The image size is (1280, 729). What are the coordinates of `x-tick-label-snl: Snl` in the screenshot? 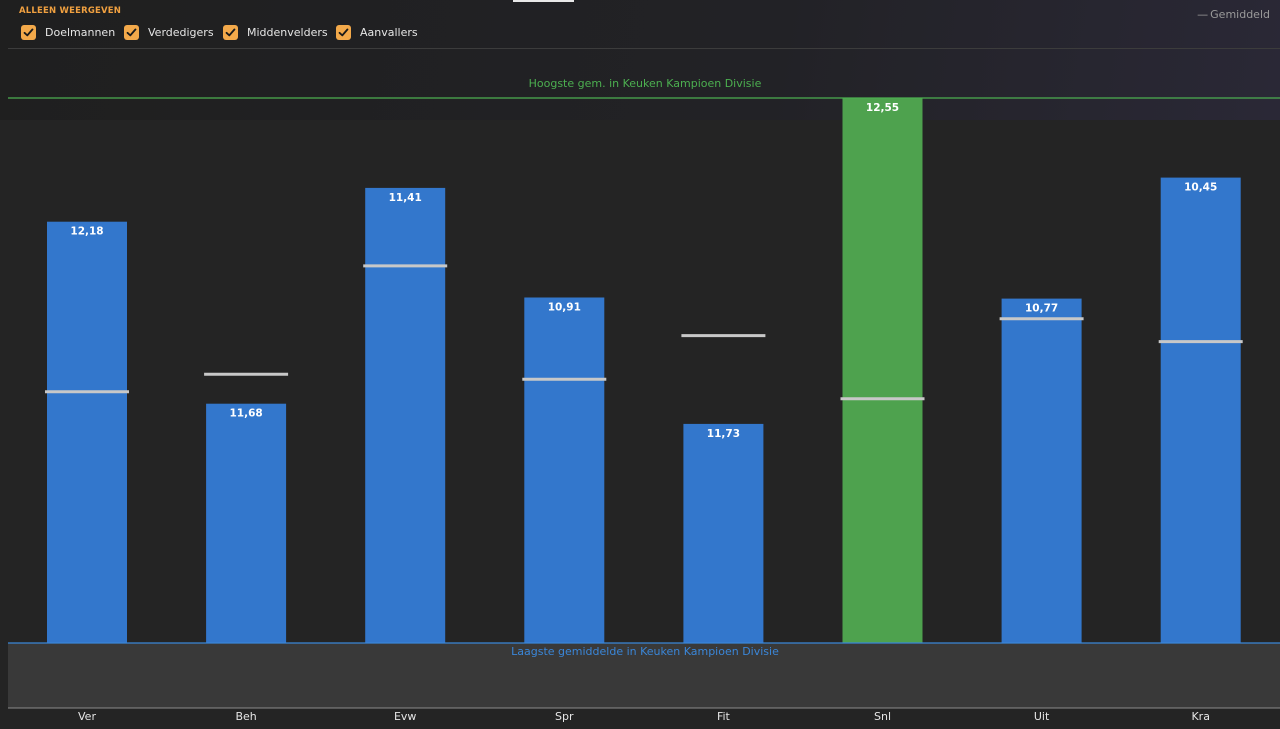 It's located at (882, 716).